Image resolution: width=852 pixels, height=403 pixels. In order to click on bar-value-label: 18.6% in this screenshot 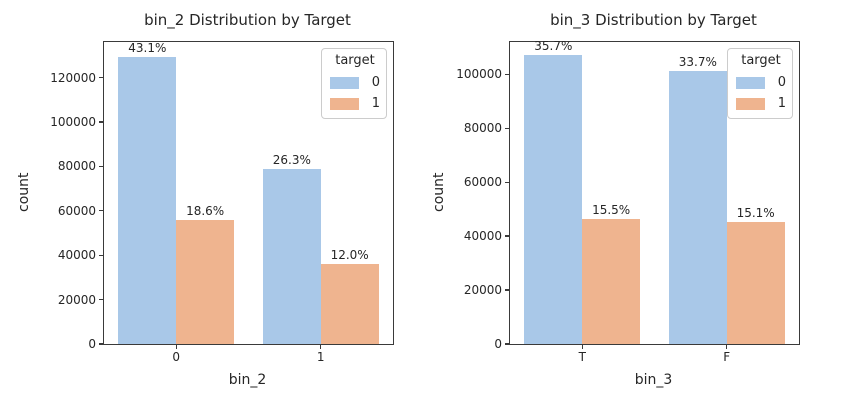, I will do `click(205, 211)`.